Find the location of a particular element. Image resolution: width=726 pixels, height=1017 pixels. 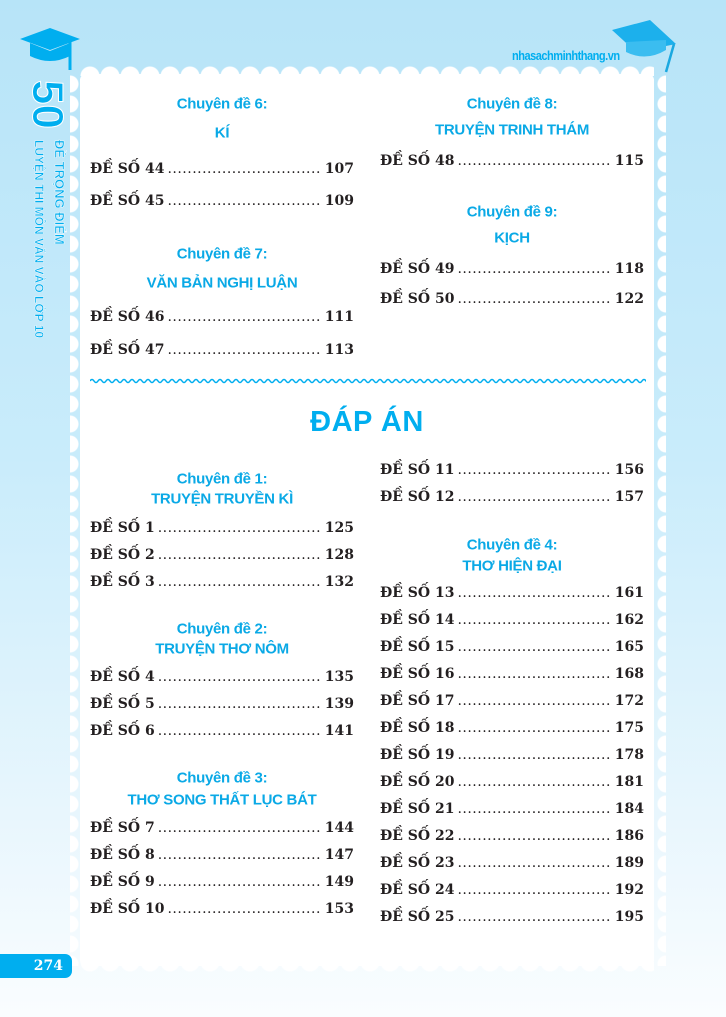

entry-label: ĐỀ SỐ 14 is located at coordinates (417, 620).